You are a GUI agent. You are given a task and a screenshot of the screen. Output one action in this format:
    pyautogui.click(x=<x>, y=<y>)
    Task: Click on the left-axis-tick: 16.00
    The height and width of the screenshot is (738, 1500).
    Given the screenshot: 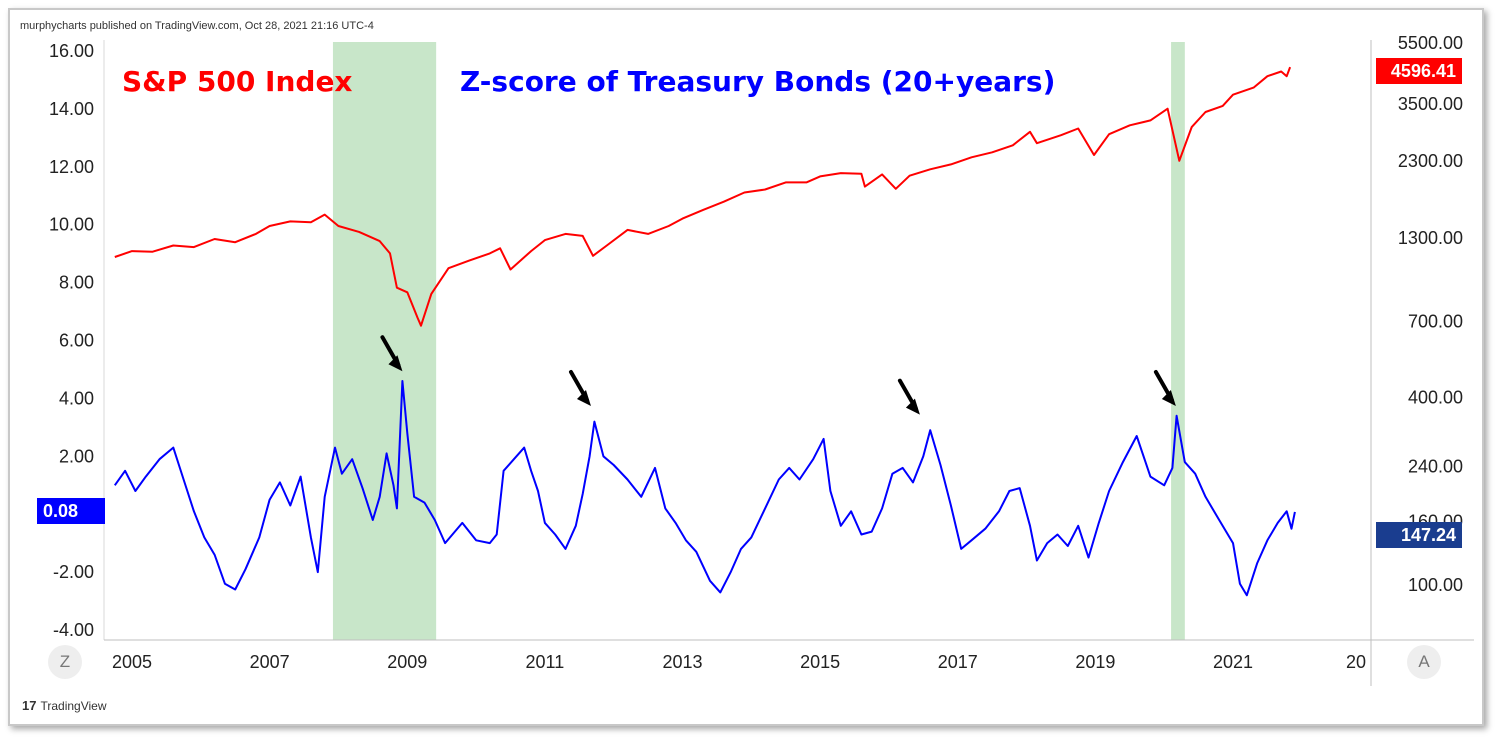 What is the action you would take?
    pyautogui.click(x=71, y=51)
    